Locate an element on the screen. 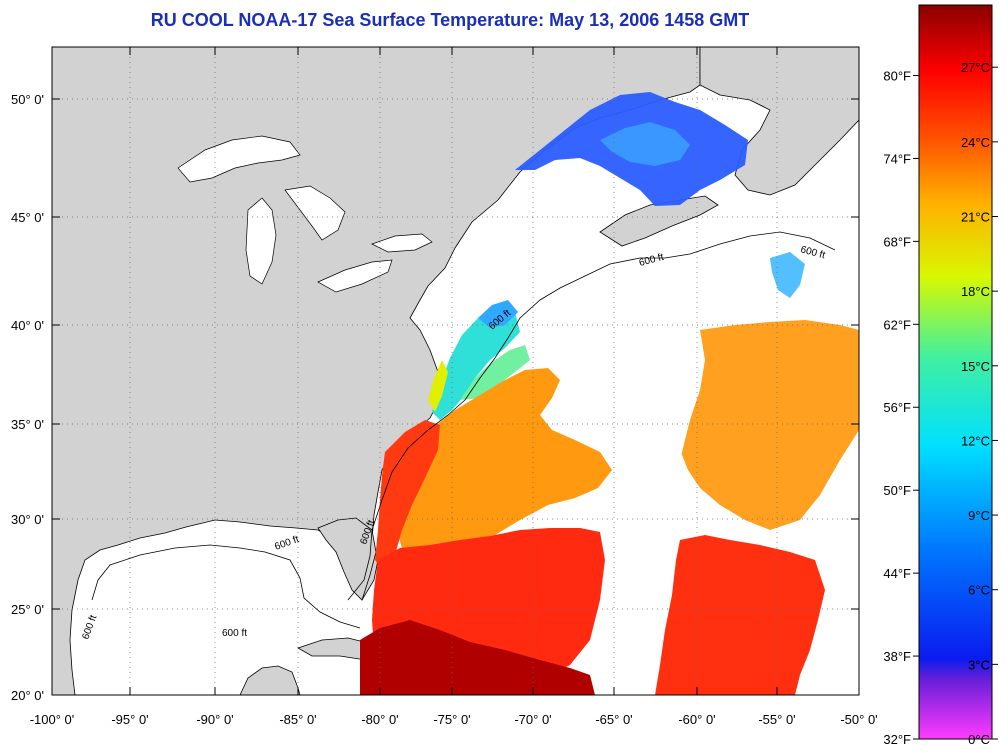  sst-gulf-stream-orange is located at coordinates (503, 462).